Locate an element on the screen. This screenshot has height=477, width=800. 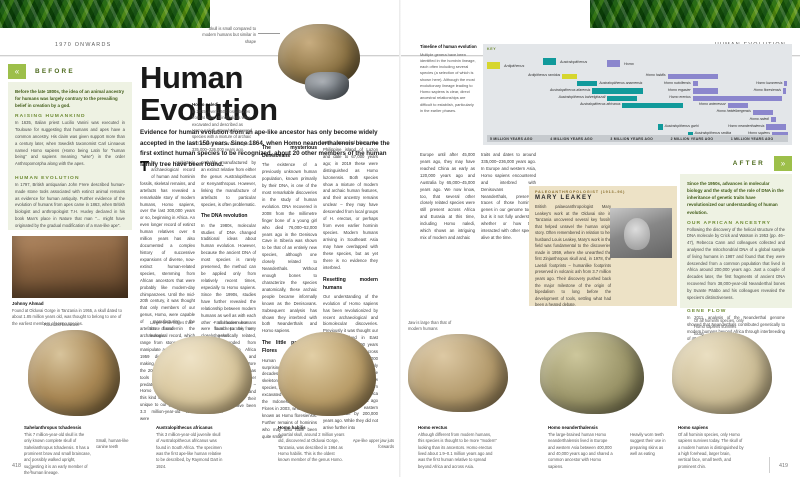
after-tab: » AFTER is located at coordinates (762, 163).